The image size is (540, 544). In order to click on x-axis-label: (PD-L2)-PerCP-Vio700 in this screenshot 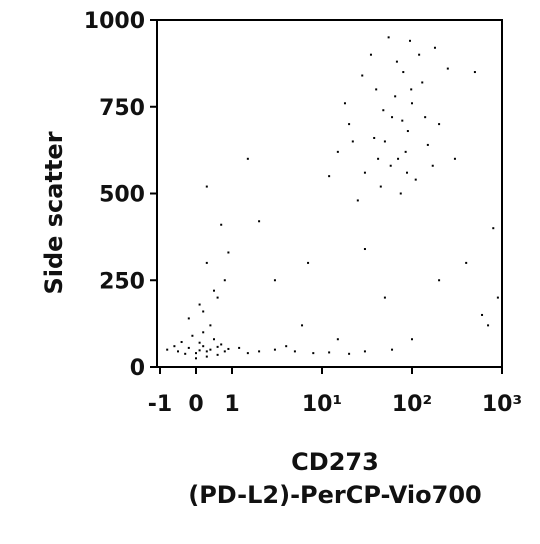, I will do `click(334, 495)`.